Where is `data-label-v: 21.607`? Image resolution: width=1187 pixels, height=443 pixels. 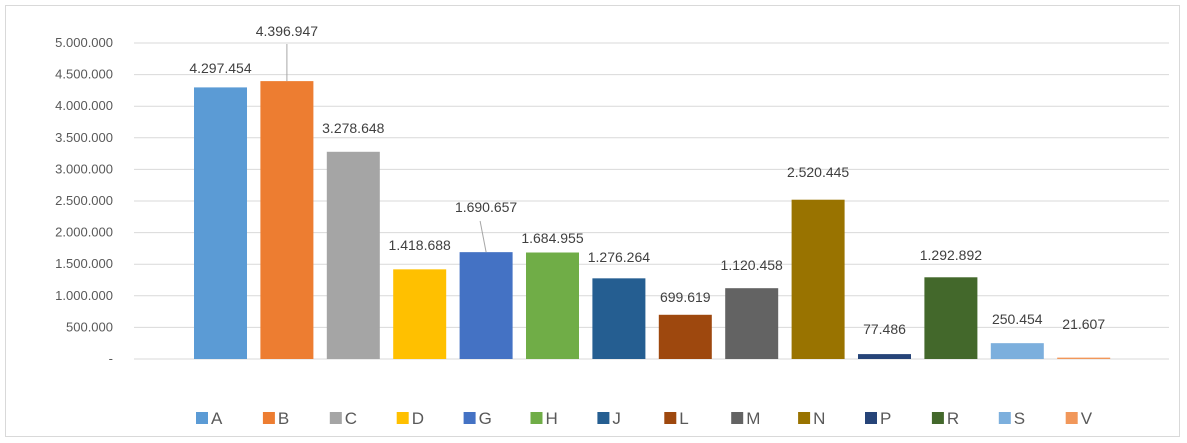 data-label-v: 21.607 is located at coordinates (1083, 324).